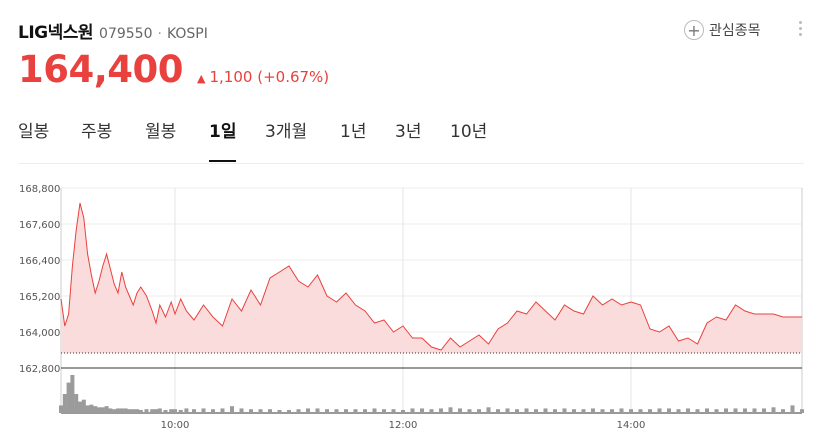 The width and height of the screenshot is (818, 439). Describe the element at coordinates (161, 132) in the screenshot. I see `tab-monthly: 월봉` at that location.